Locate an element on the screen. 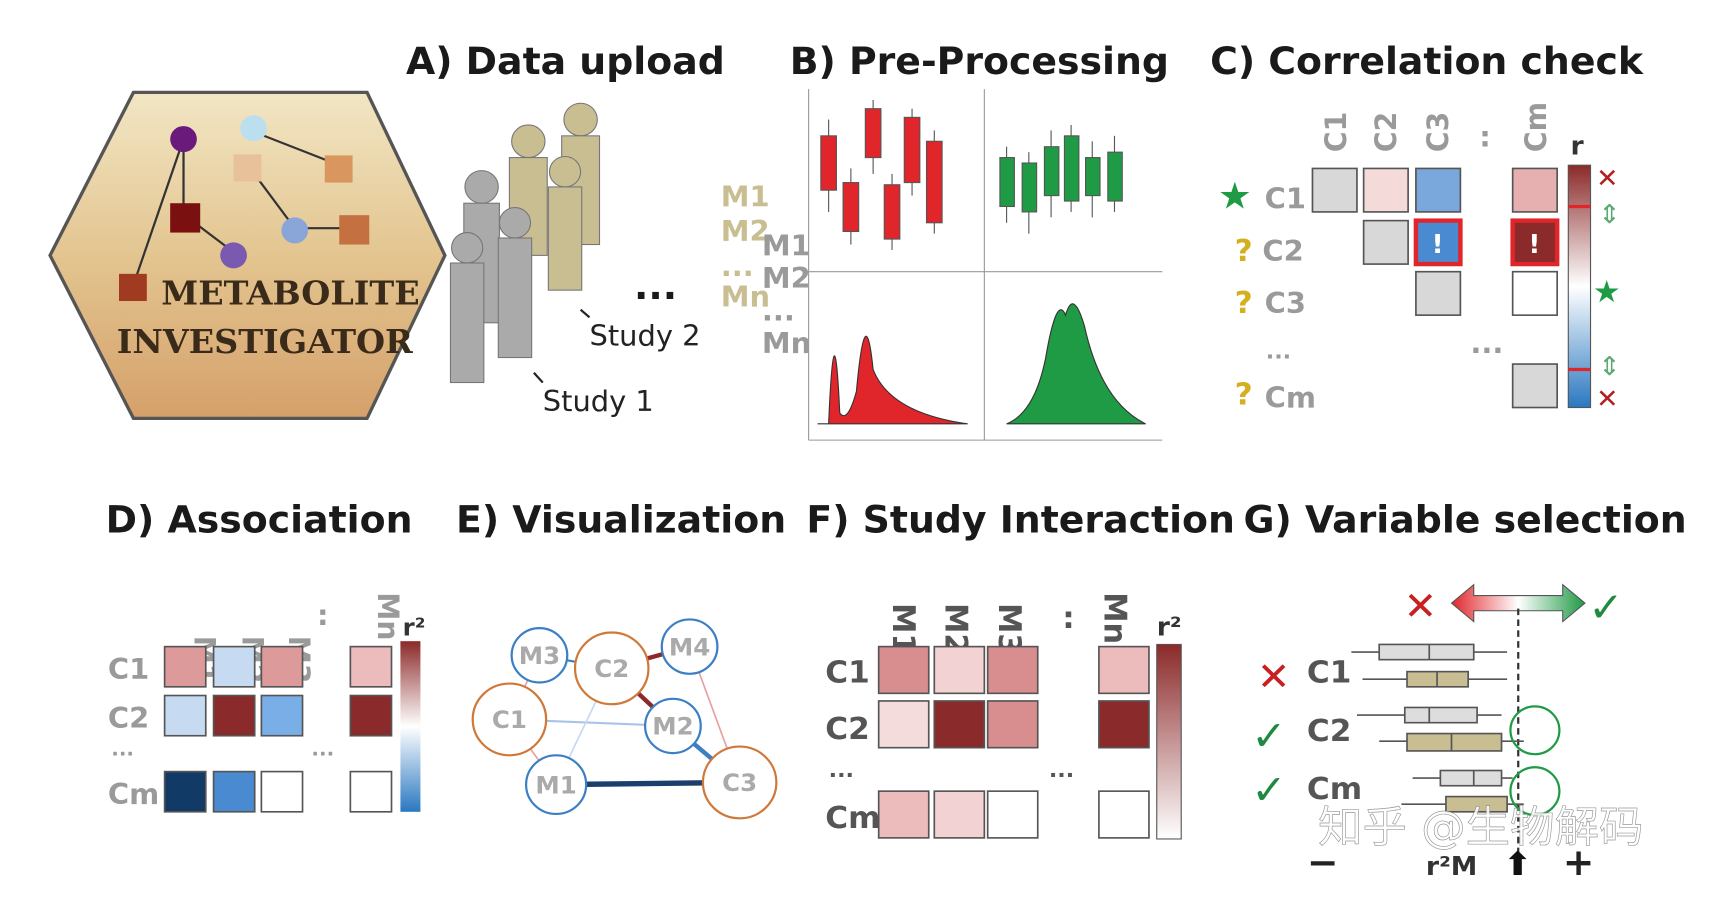 The height and width of the screenshot is (902, 1724). label2-m1: M1 is located at coordinates (786, 246).